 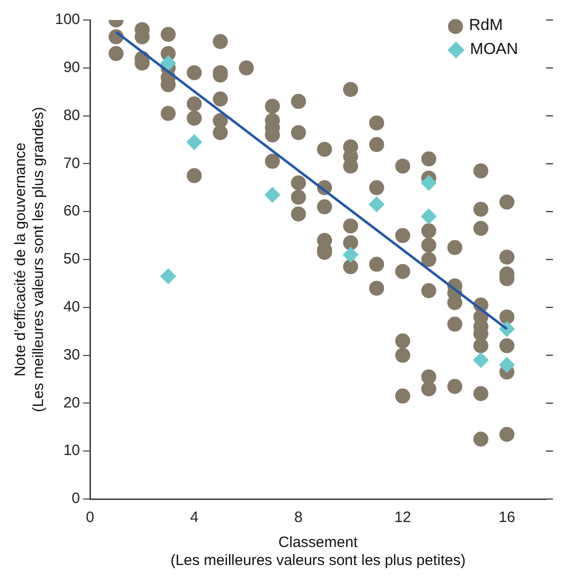 What do you see at coordinates (71, 307) in the screenshot?
I see `y-tick-label: 40` at bounding box center [71, 307].